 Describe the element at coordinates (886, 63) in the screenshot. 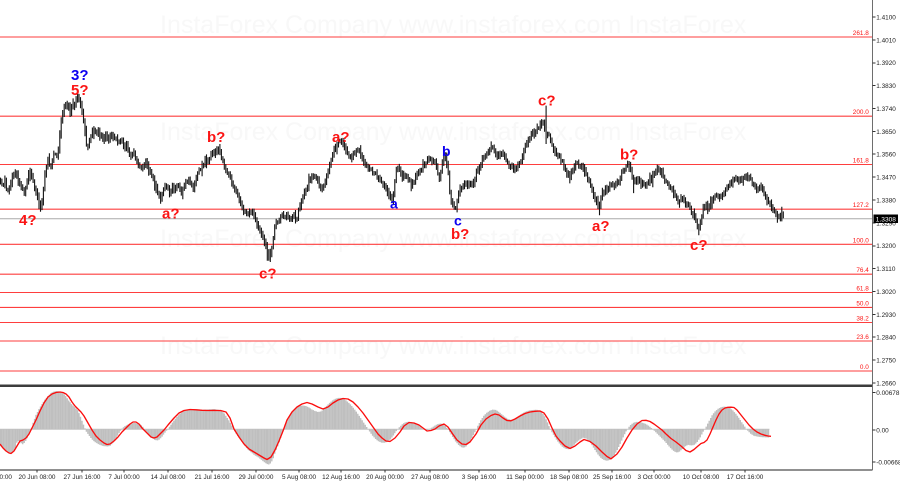

I see `svg-text: 1.3920` at that location.